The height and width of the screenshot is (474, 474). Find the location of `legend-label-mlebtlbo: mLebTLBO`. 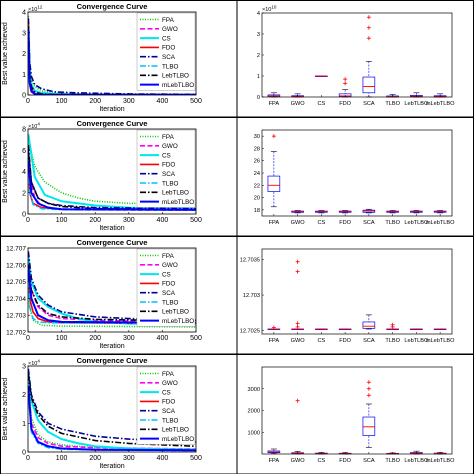

legend-label-mlebtlbo: mLebTLBO is located at coordinates (178, 321).